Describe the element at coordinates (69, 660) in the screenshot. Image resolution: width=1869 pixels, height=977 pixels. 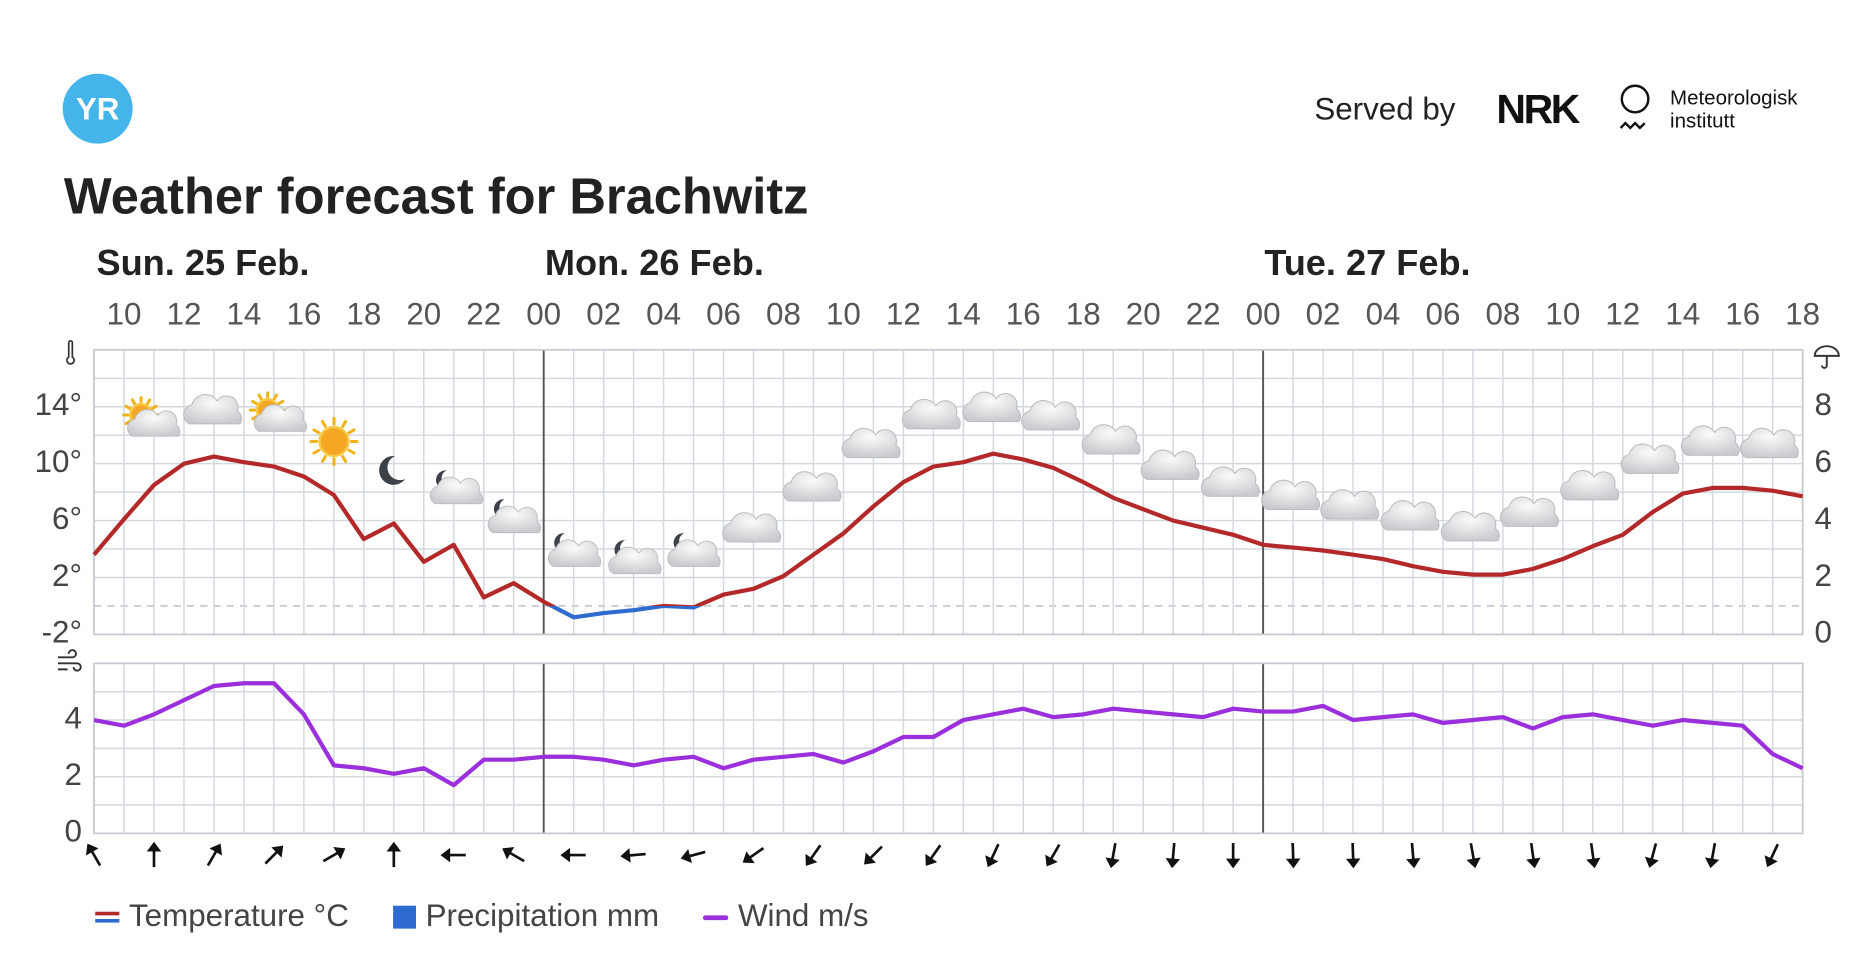
I see `wind-icon` at that location.